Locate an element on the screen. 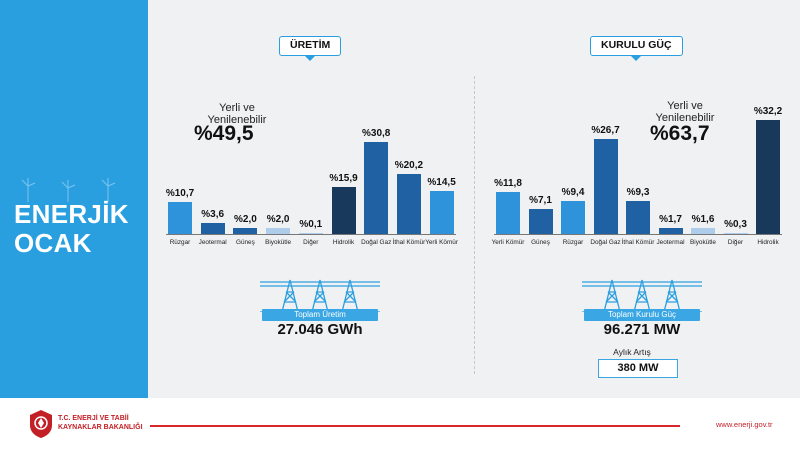  monthly-increase-label: Aylık Artış is located at coordinates (632, 352).